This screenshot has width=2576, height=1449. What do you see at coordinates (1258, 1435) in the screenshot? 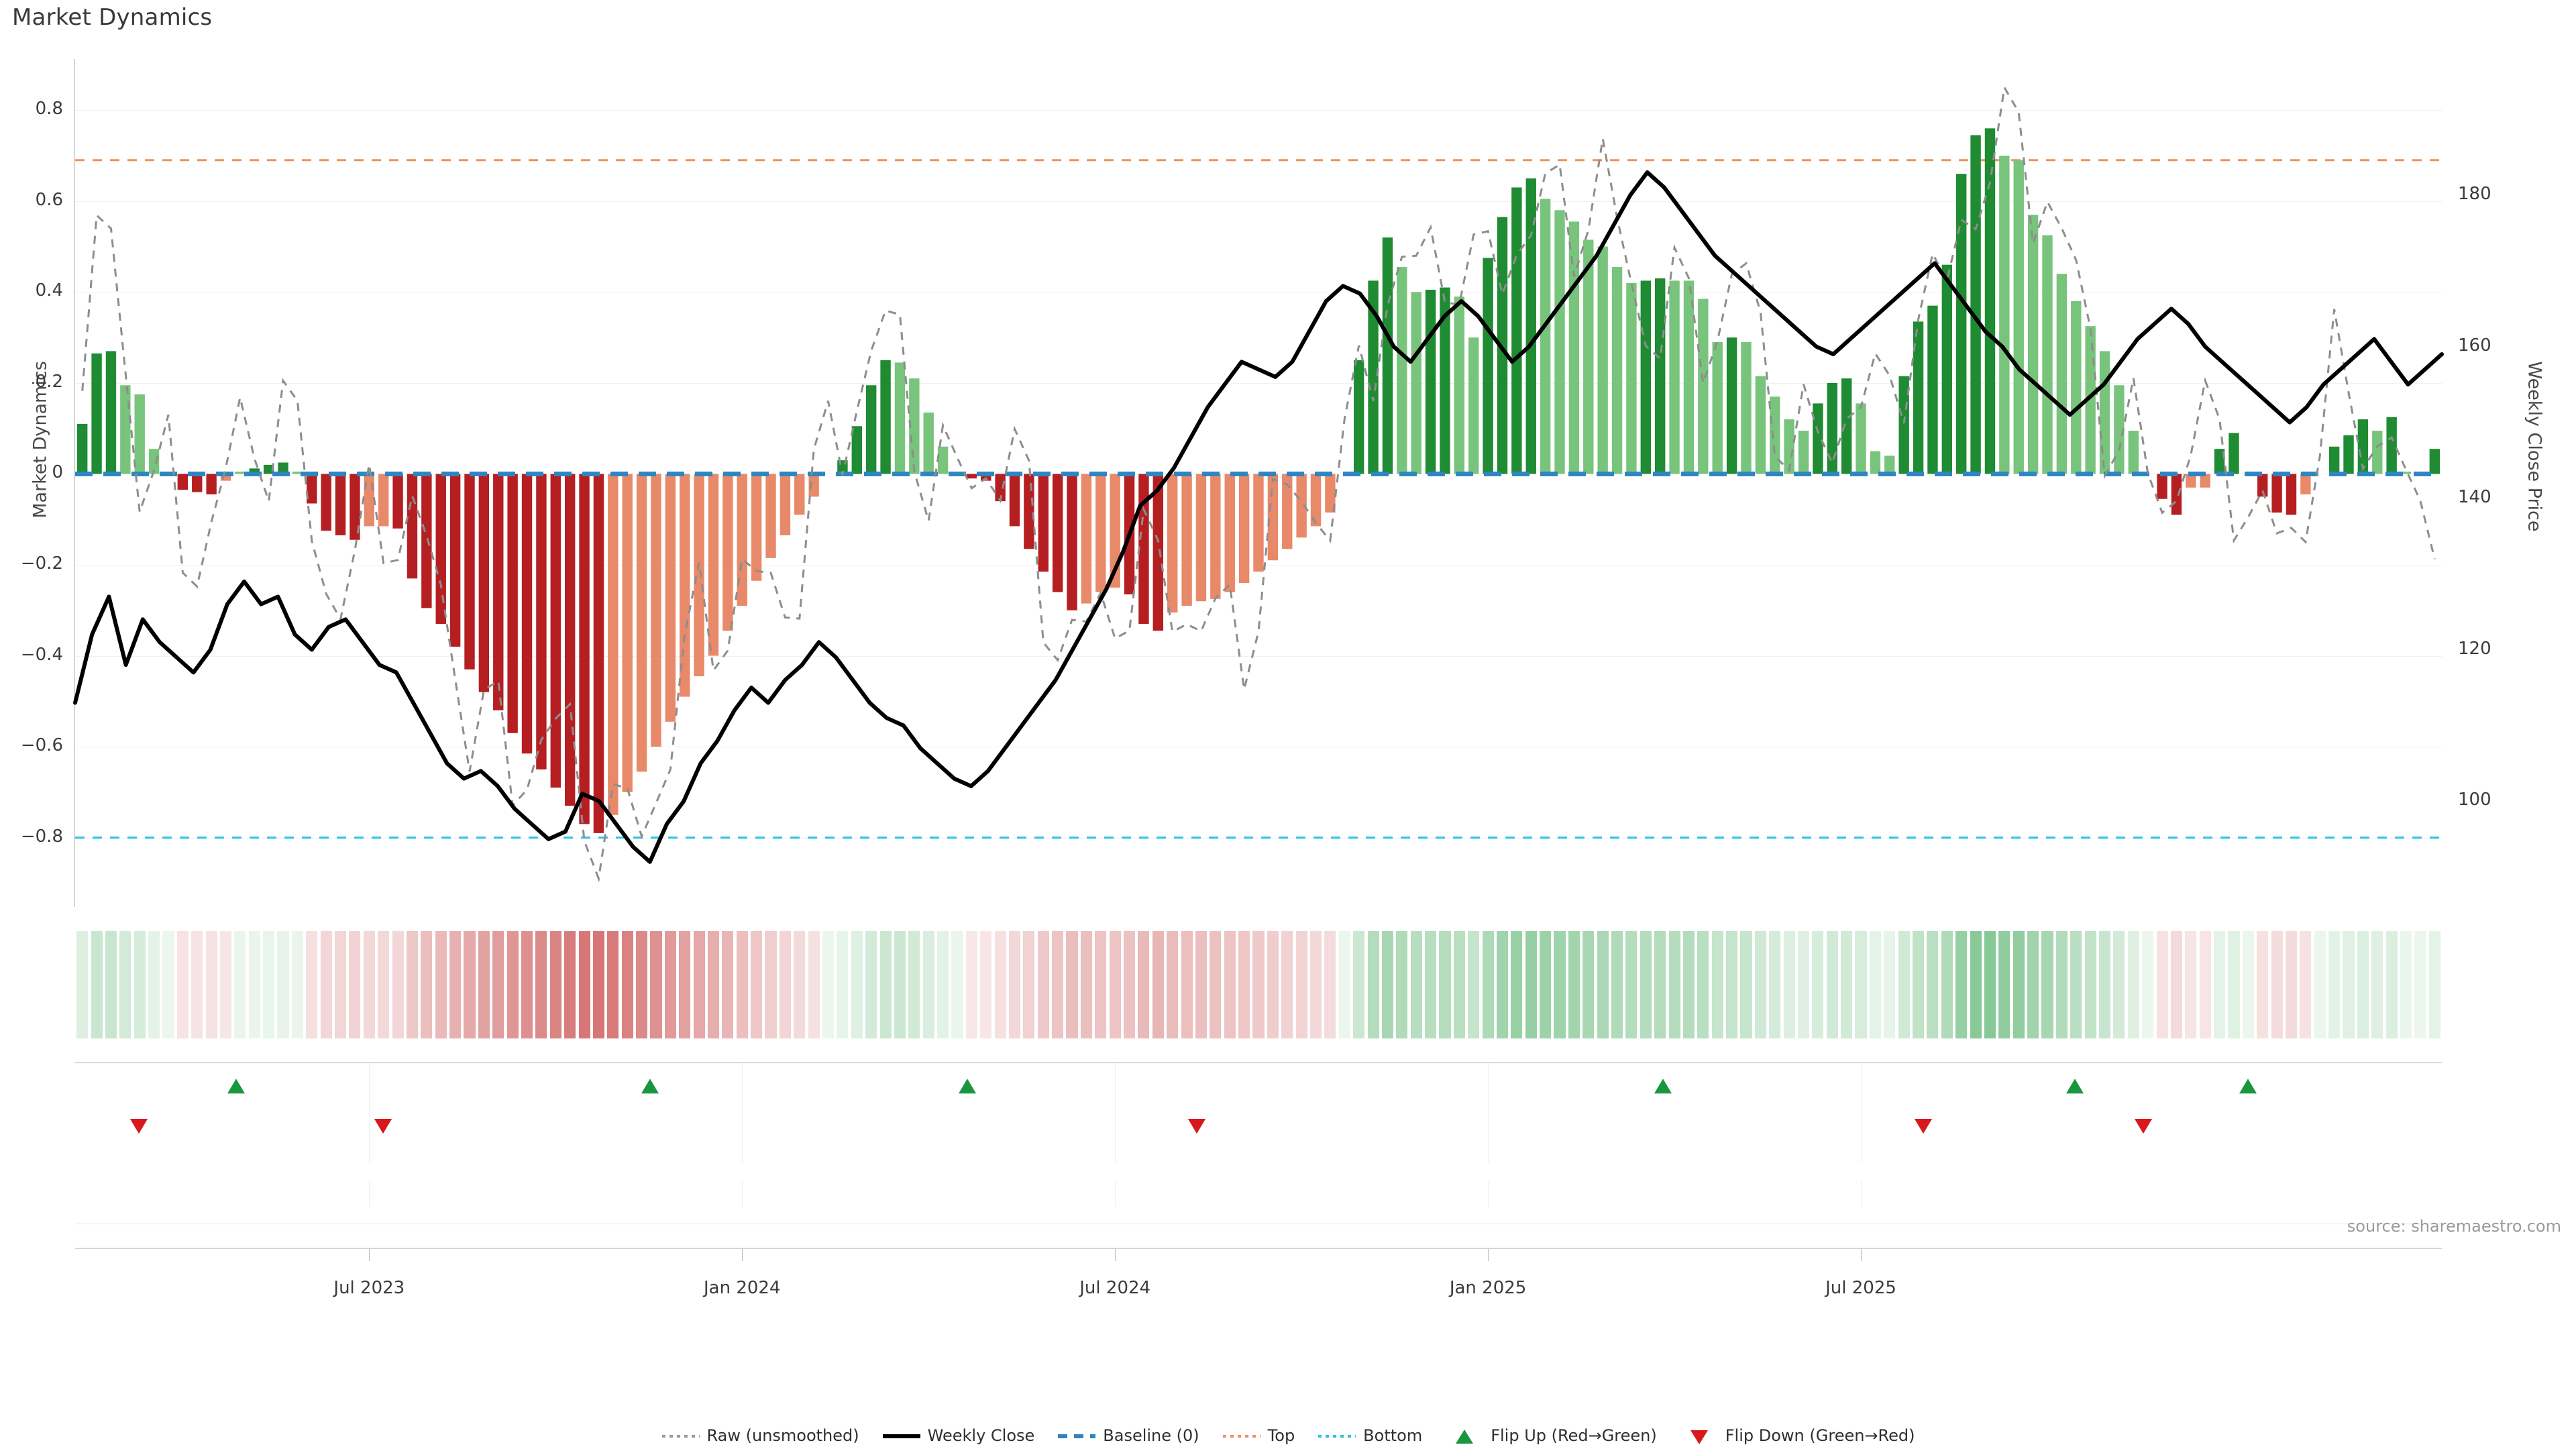
I see `legend-item-top: Top` at bounding box center [1258, 1435].